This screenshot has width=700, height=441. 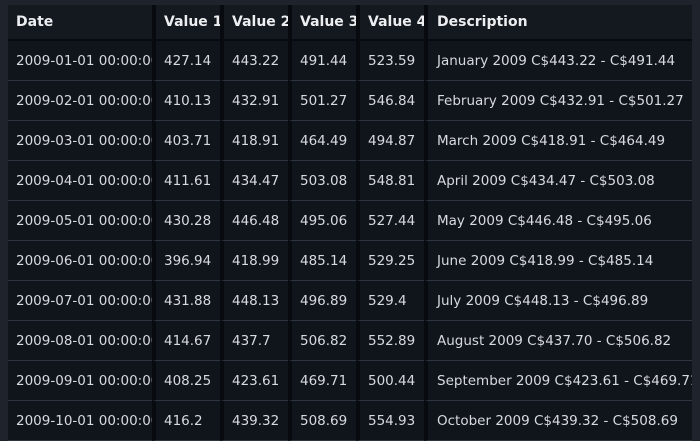 I want to click on cell-value3: 501.27, so click(x=322, y=101).